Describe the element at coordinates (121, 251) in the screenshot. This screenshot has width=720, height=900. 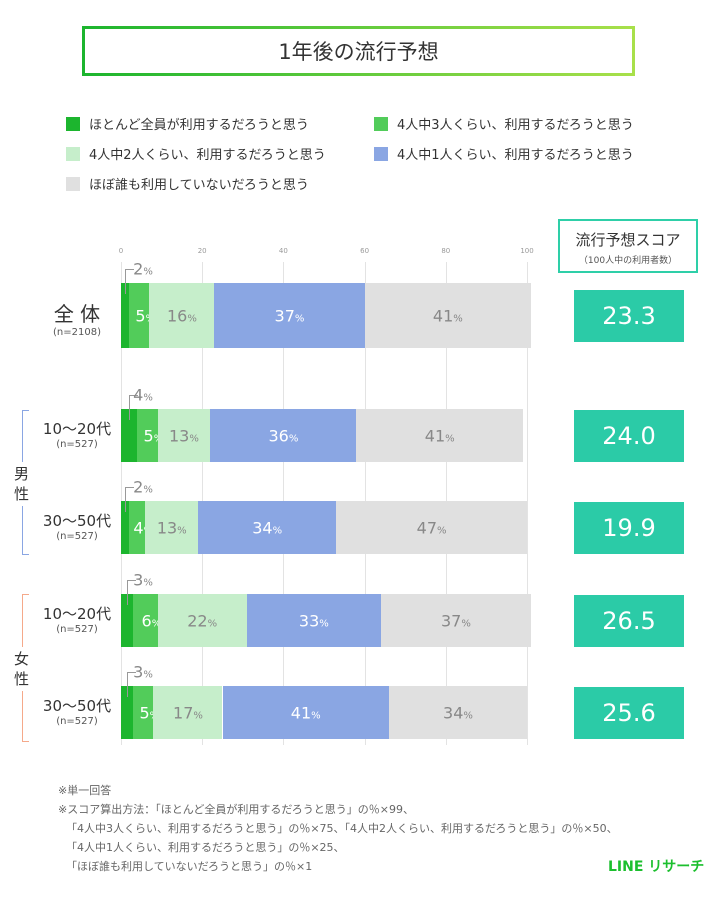
I see `tick-label: 0` at that location.